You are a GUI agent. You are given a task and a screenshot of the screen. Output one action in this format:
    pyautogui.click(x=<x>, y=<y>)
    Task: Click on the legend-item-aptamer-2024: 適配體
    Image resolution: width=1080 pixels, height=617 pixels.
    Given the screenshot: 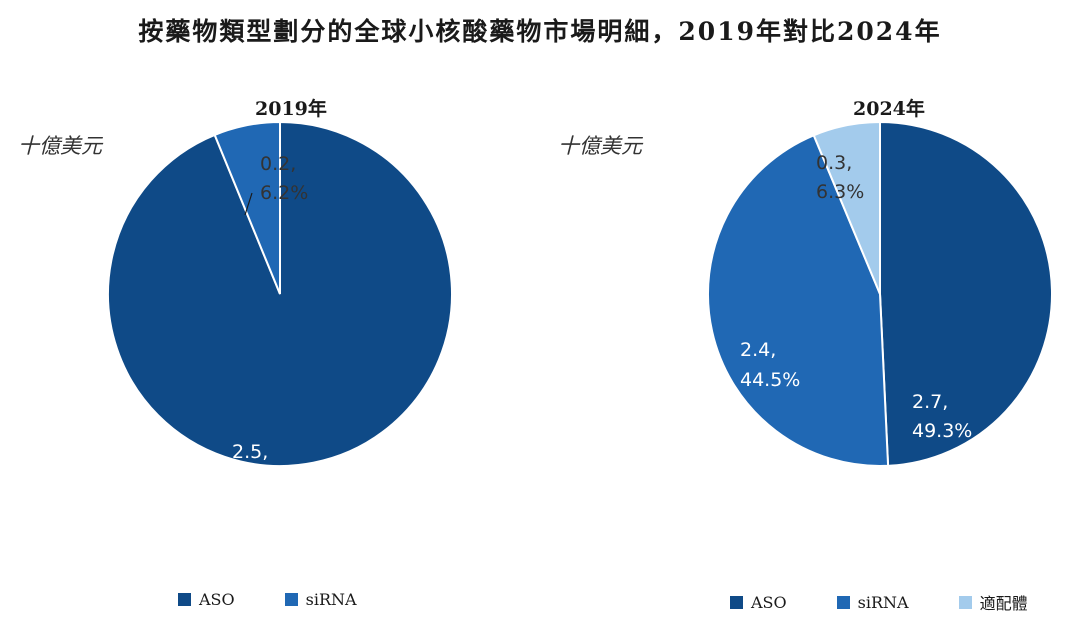 What is the action you would take?
    pyautogui.click(x=993, y=602)
    